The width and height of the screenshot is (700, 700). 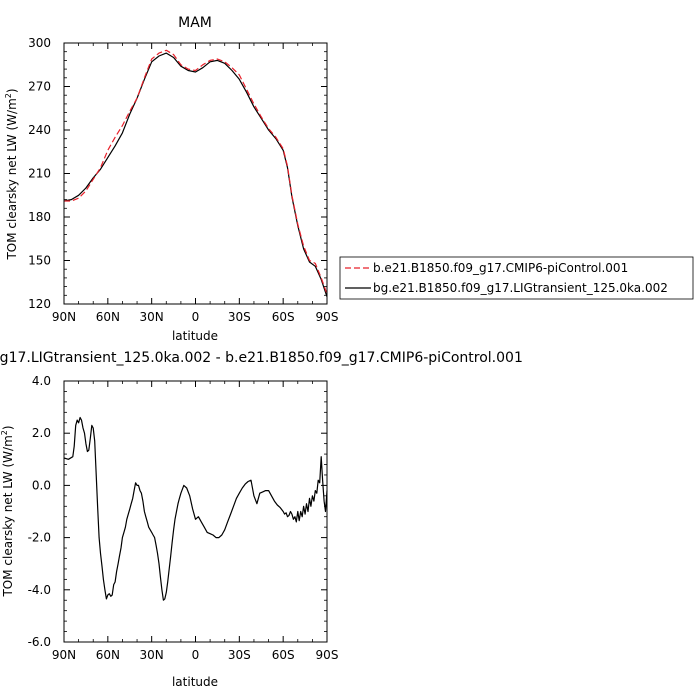 What do you see at coordinates (196, 655) in the screenshot?
I see `bottom-x-tick-label: 0` at bounding box center [196, 655].